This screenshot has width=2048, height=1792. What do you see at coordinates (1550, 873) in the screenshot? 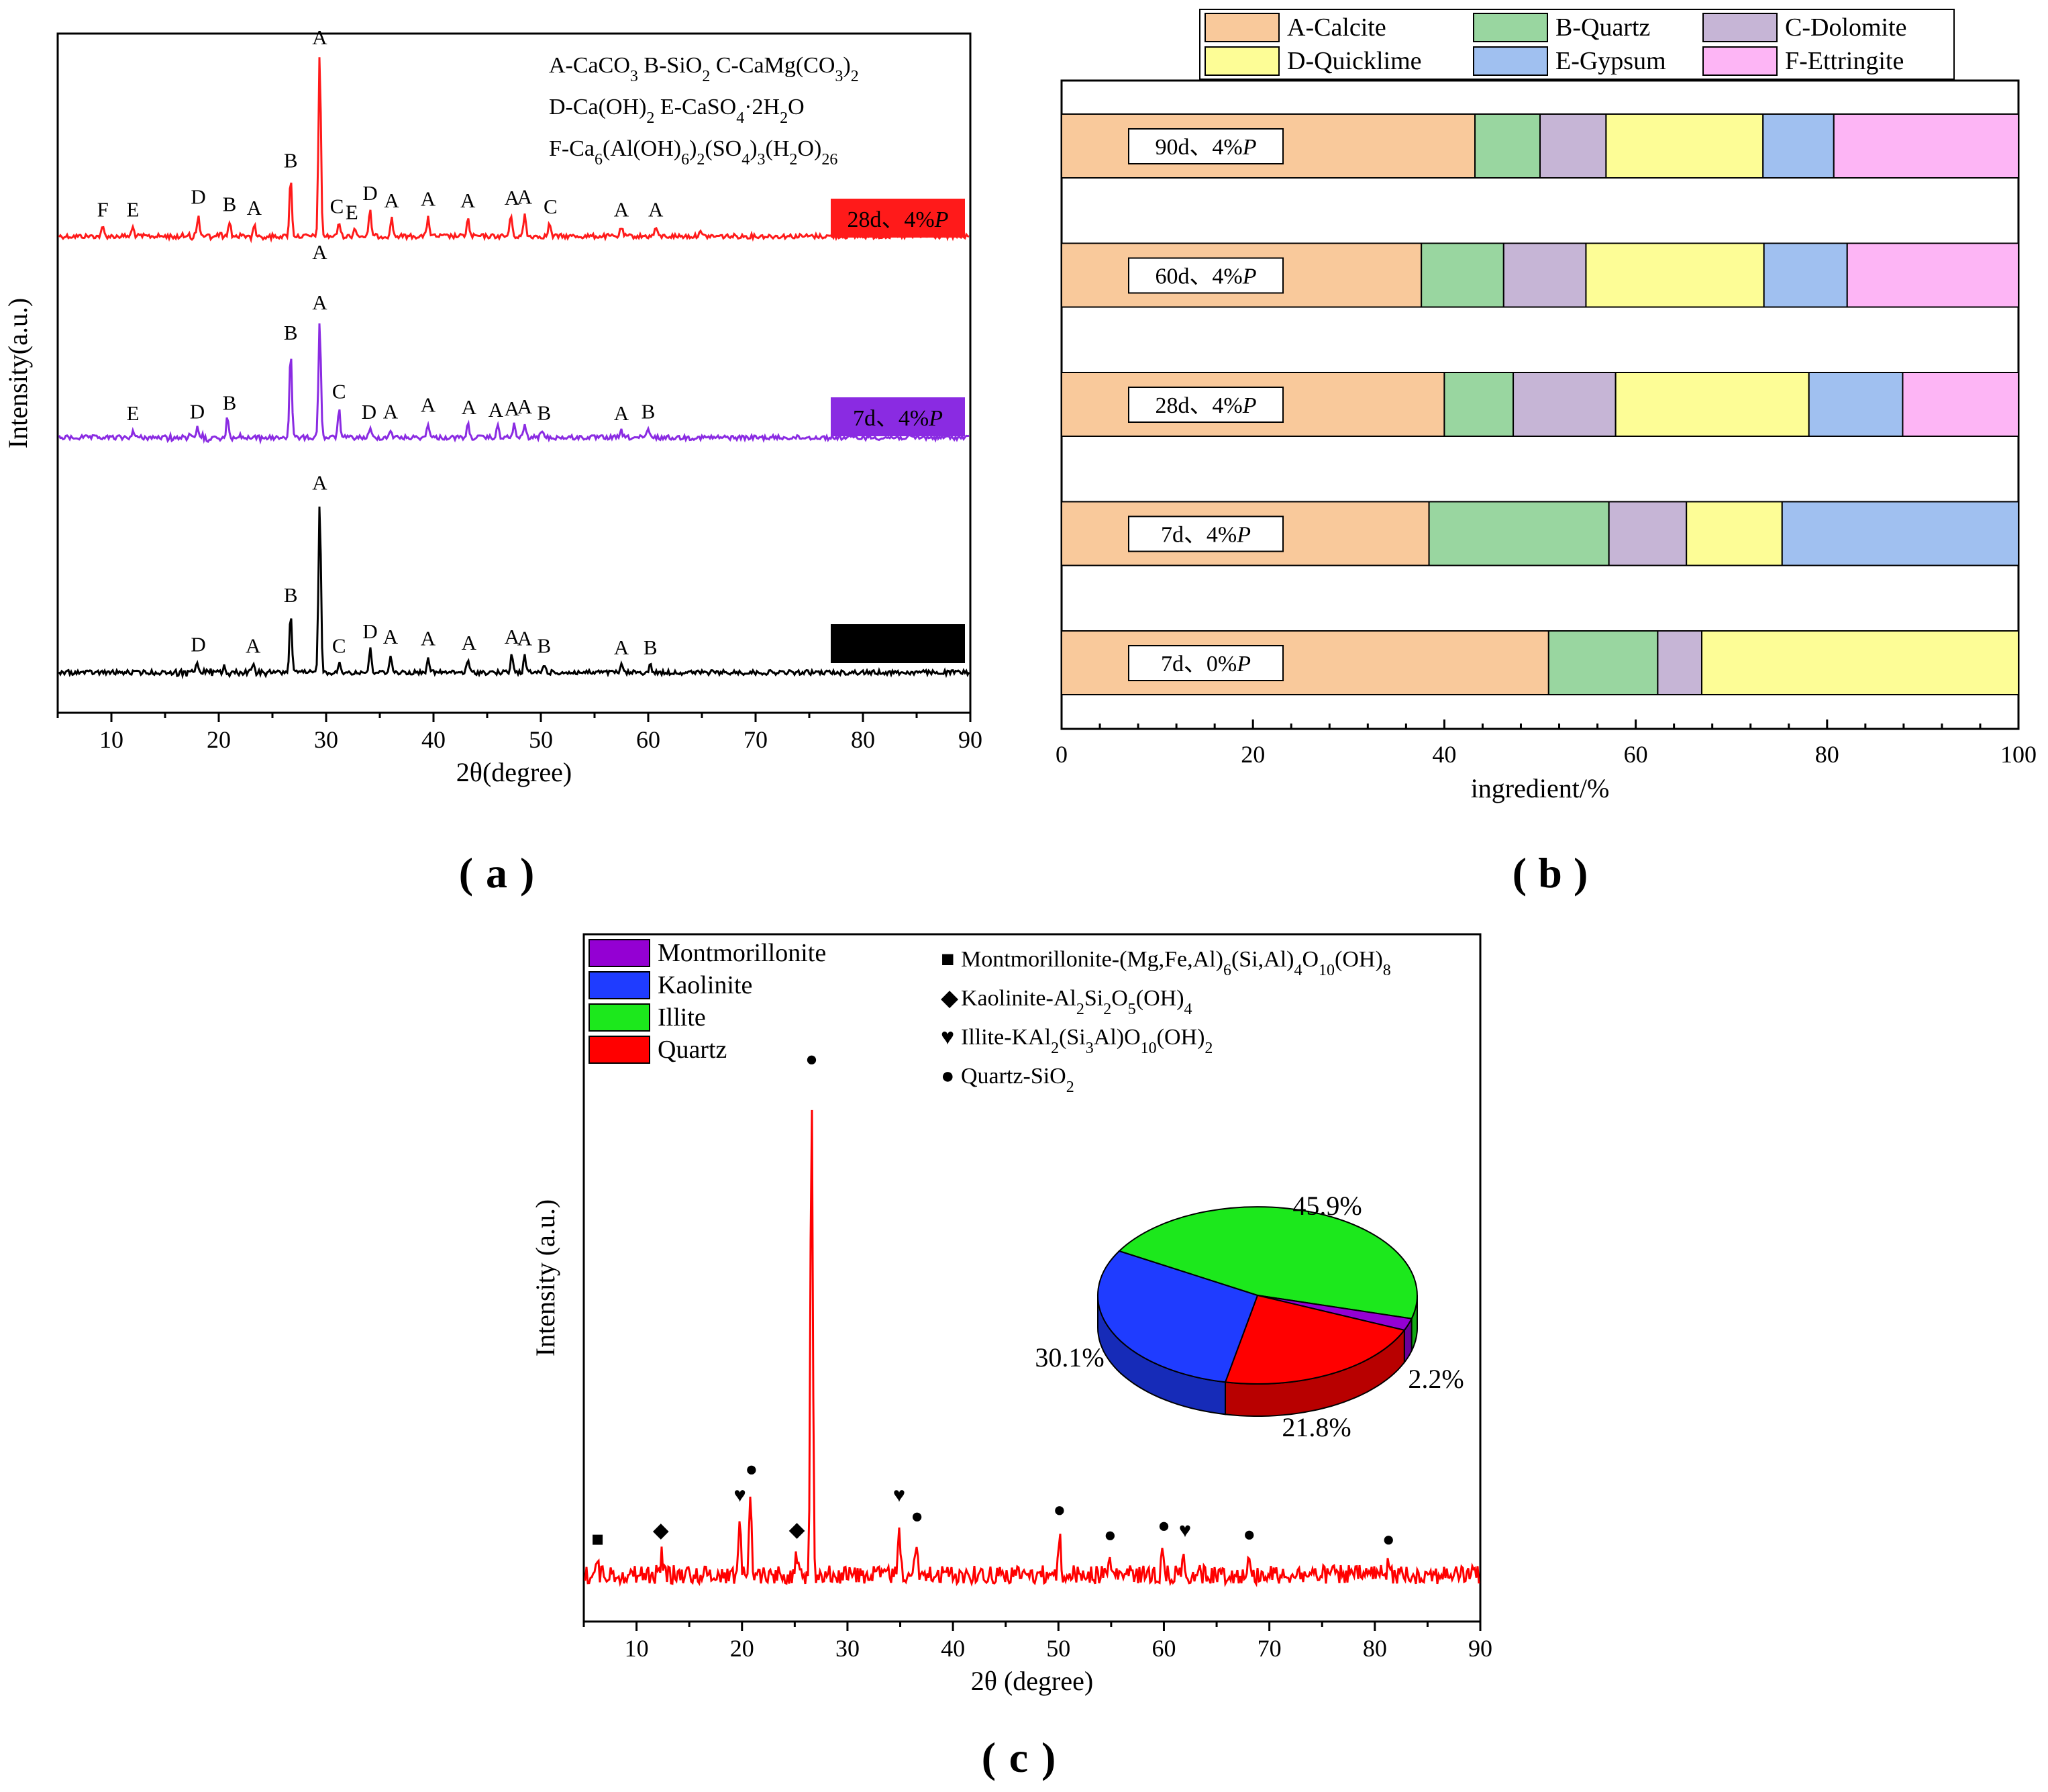
I see `panel-label-b: b` at bounding box center [1550, 873].